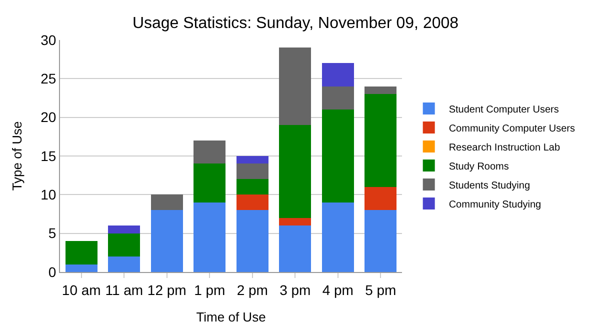 The width and height of the screenshot is (591, 332). I want to click on x-tick-label: 1 pm, so click(210, 290).